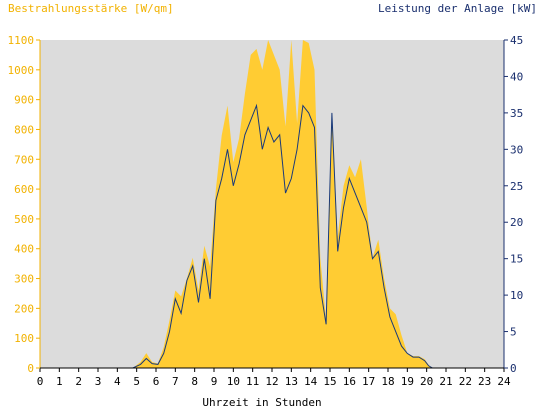 The height and width of the screenshot is (408, 544). What do you see at coordinates (261, 402) in the screenshot?
I see `x-axis-title: Uhrzeit in Stunden` at bounding box center [261, 402].